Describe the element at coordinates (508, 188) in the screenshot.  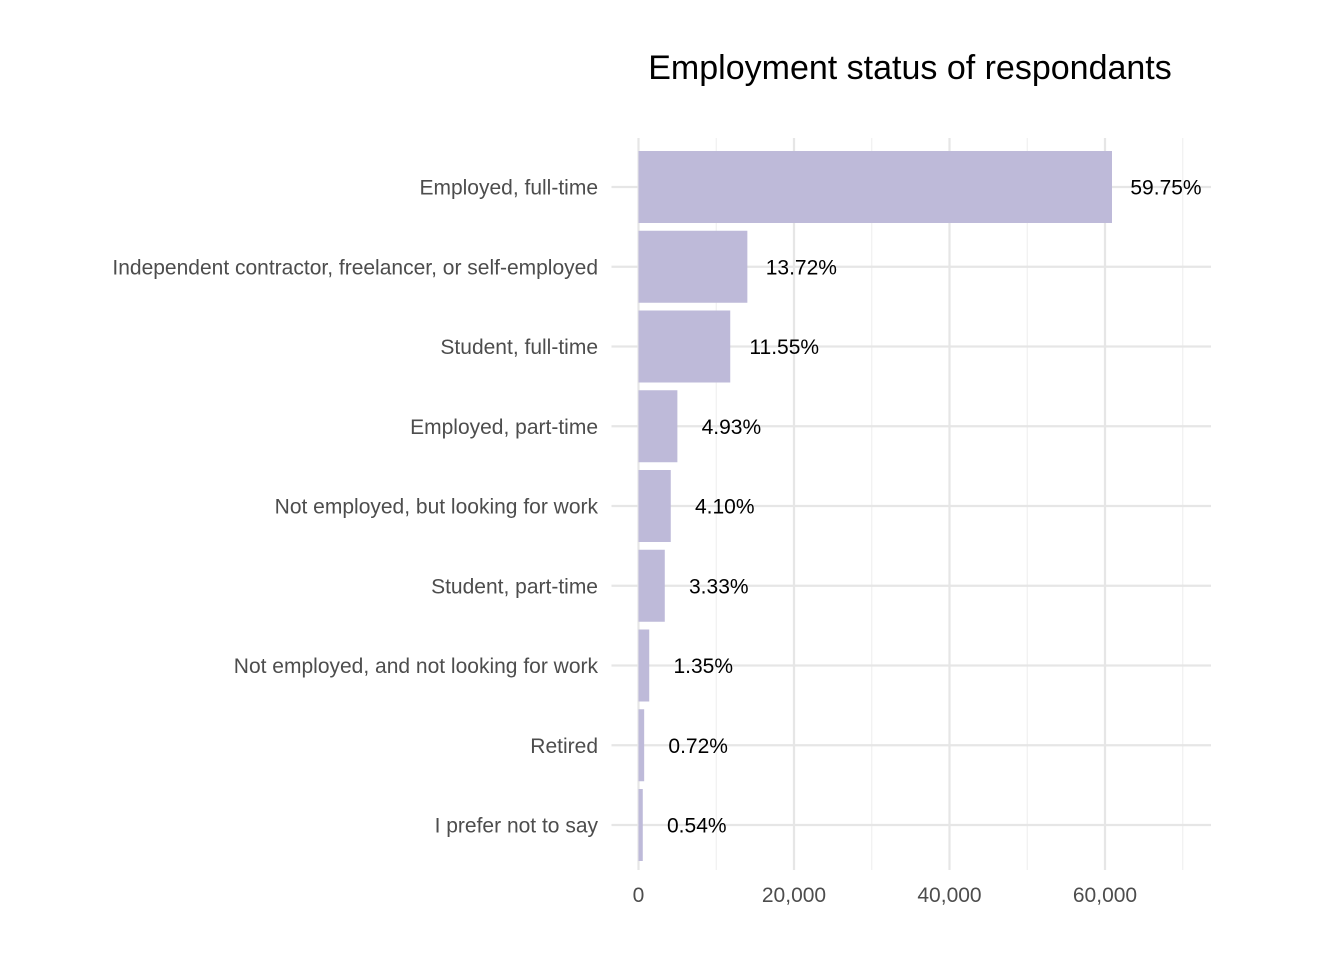
I see `category-label: Employed, full-time` at that location.